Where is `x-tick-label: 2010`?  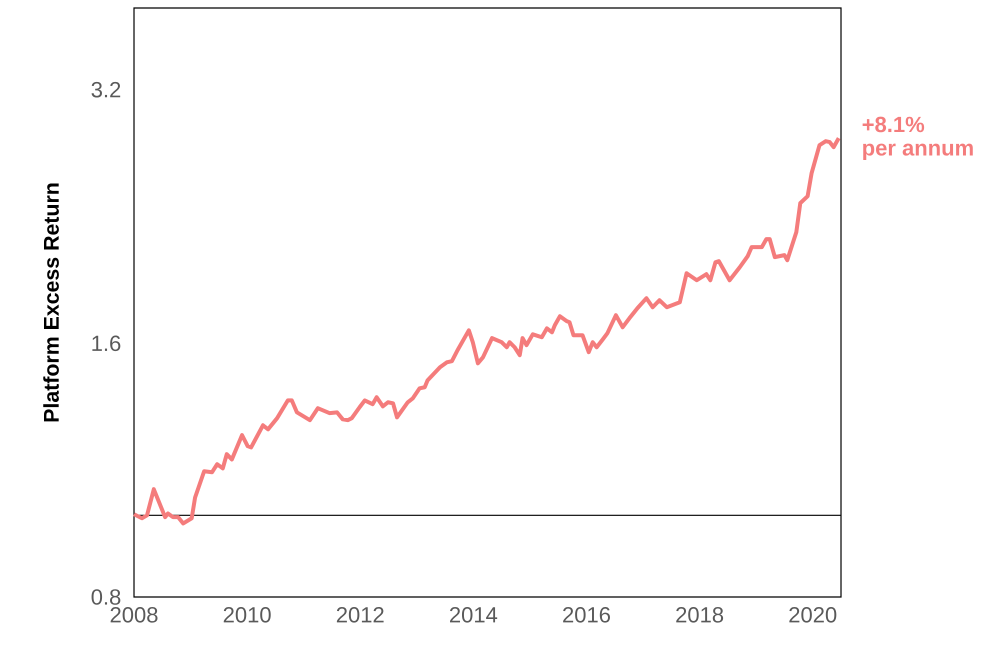
x-tick-label: 2010 is located at coordinates (247, 615).